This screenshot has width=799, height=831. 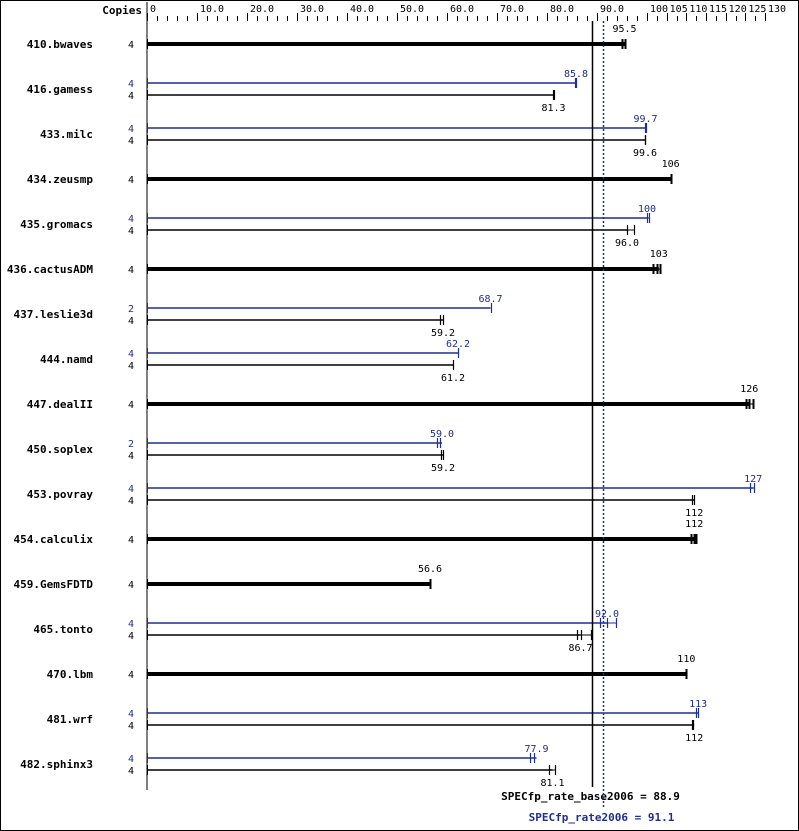 I want to click on tick-label: 100, so click(x=659, y=9).